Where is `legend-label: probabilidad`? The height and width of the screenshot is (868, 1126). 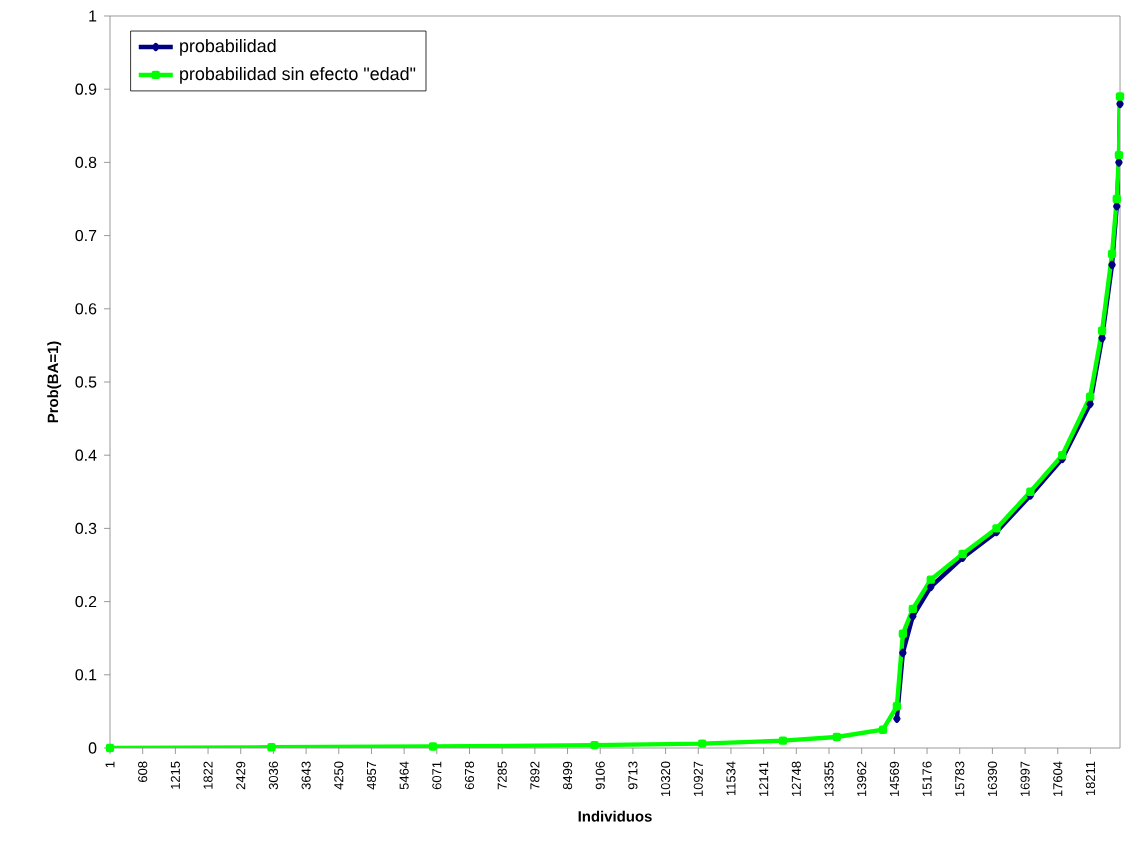
legend-label: probabilidad is located at coordinates (228, 47).